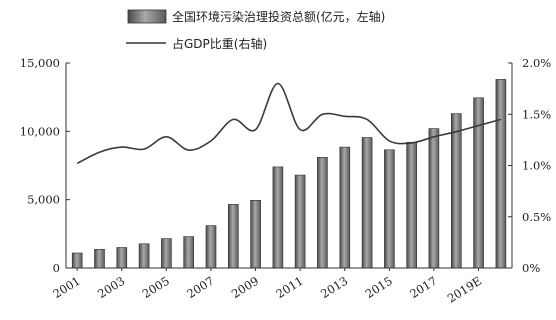 This screenshot has height=320, width=556. Describe the element at coordinates (40, 63) in the screenshot. I see `left-tick-label: 15,000` at that location.